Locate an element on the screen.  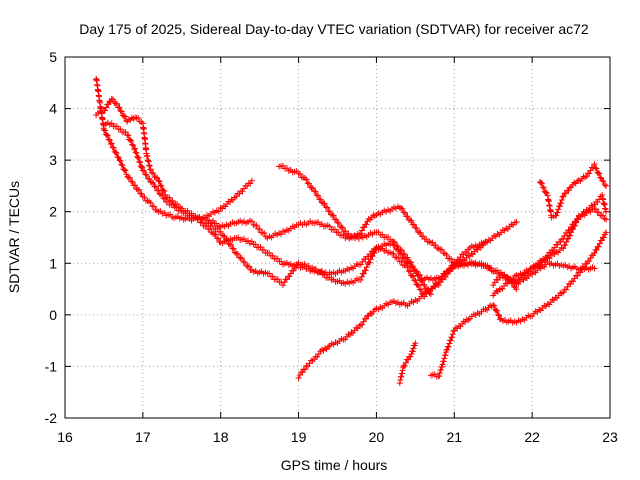
x-tick-label: 18 is located at coordinates (221, 437).